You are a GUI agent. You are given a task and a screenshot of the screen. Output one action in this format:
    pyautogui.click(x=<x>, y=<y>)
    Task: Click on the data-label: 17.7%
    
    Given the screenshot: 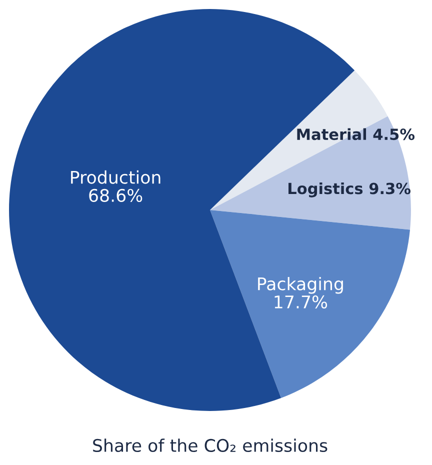 What is the action you would take?
    pyautogui.click(x=301, y=302)
    